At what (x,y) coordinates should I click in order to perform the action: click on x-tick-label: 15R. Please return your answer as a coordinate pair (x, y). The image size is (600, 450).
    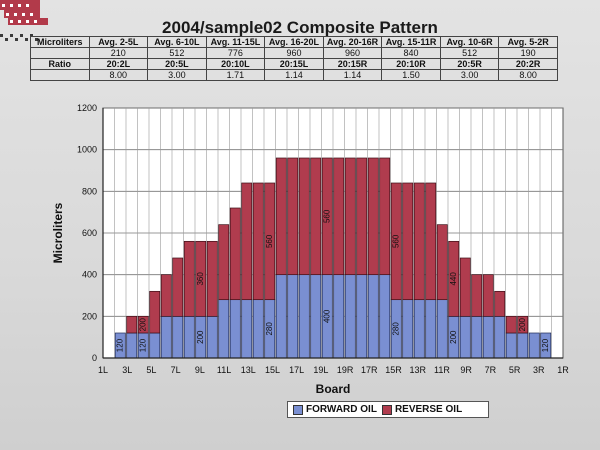
    Looking at the image, I should click on (393, 370).